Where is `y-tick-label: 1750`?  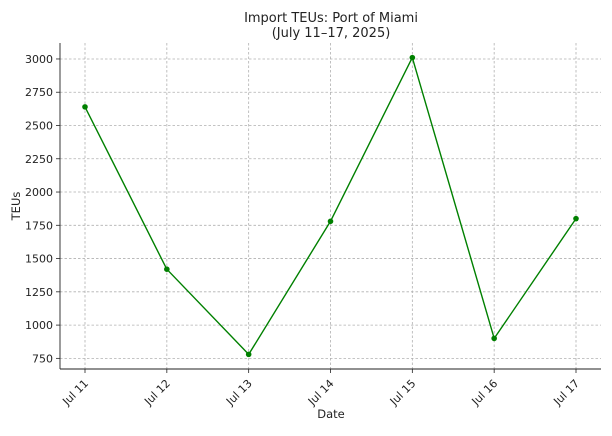
y-tick-label: 1750 is located at coordinates (39, 225).